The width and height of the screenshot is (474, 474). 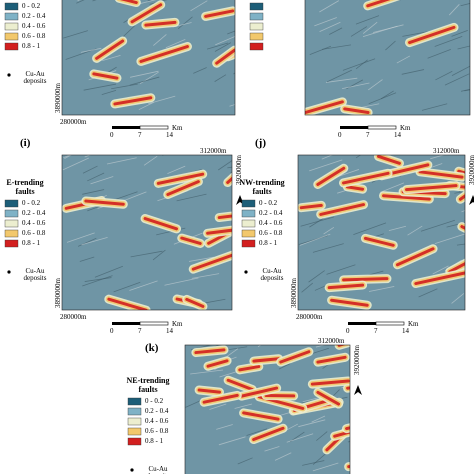 What do you see at coordinates (148, 385) in the screenshot?
I see `panel-title: NE-trending faults` at bounding box center [148, 385].